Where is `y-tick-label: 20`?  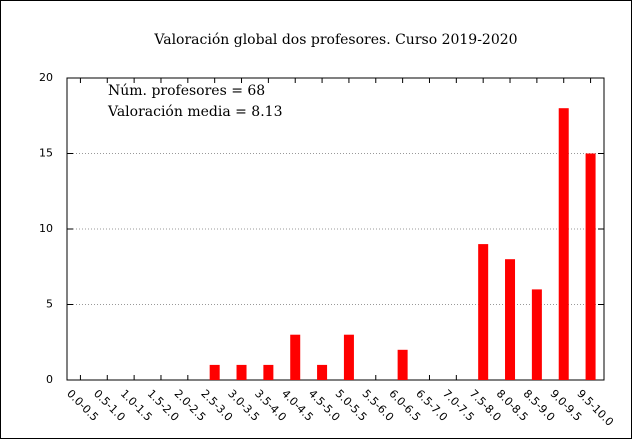 y-tick-label: 20 is located at coordinates (46, 77).